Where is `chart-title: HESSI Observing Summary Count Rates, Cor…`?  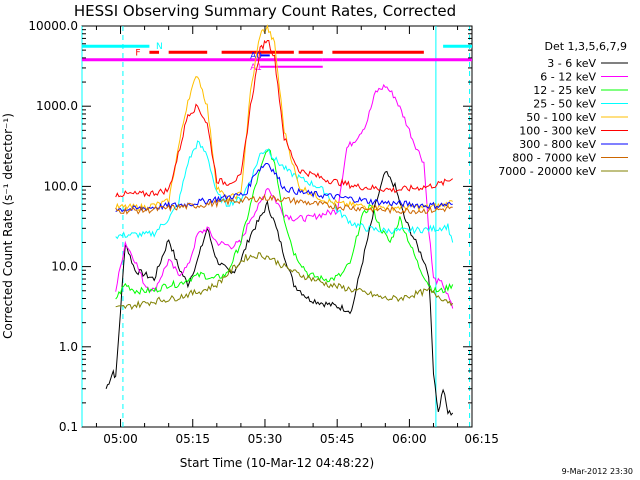 chart-title: HESSI Observing Summary Count Rates, Cor… is located at coordinates (265, 11).